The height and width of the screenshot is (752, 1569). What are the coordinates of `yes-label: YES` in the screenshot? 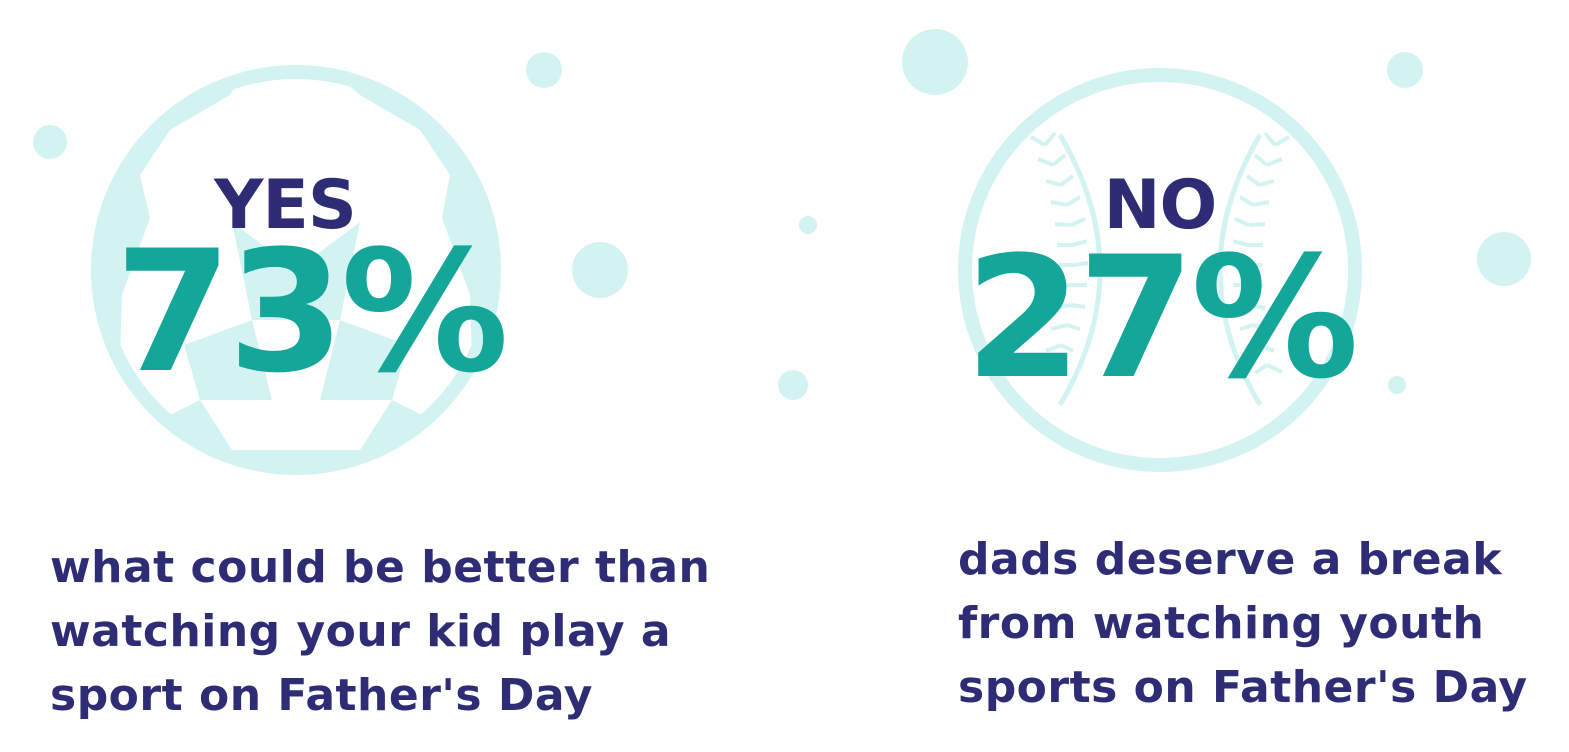 It's located at (285, 205).